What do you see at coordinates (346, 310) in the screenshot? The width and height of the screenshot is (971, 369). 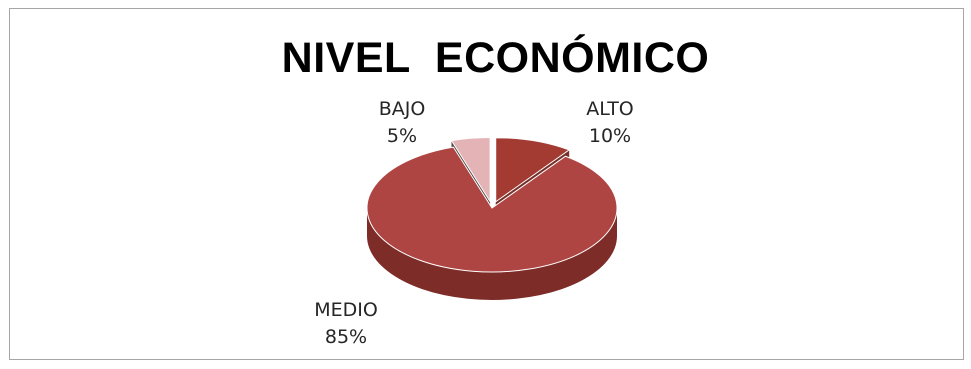 I see `slice-name-medio: MEDIO` at bounding box center [346, 310].